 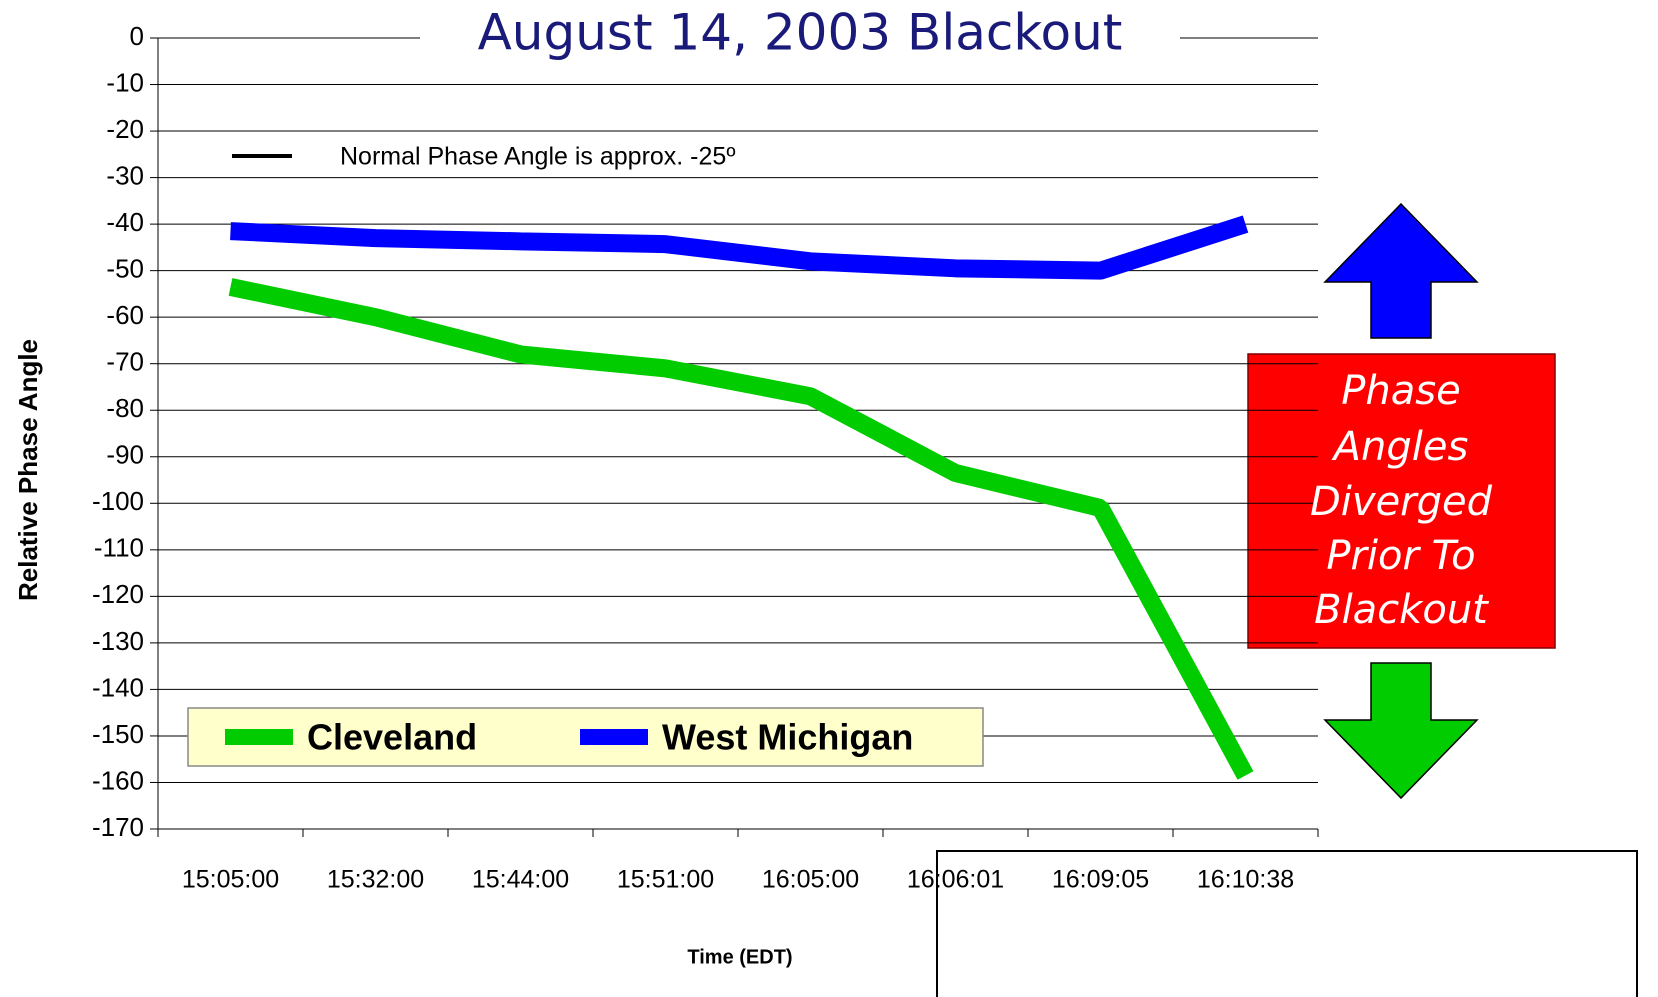 I want to click on y-tick-label: -50, so click(x=125, y=269).